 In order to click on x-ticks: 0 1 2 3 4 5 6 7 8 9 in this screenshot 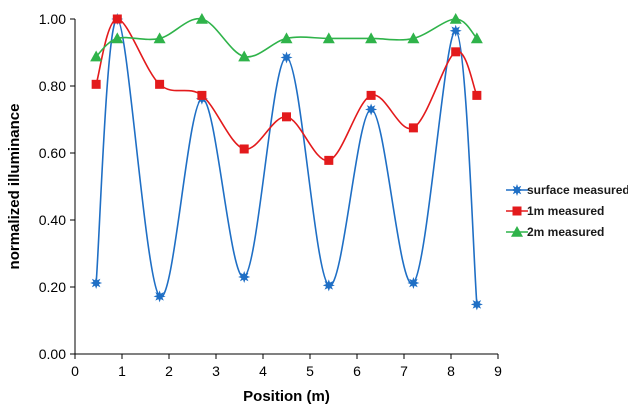, I will do `click(286, 366)`.